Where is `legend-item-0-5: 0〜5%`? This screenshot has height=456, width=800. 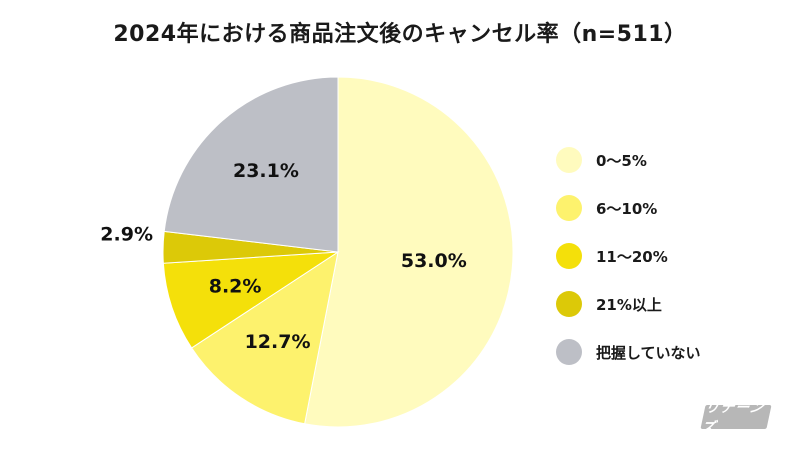 legend-item-0-5: 0〜5% is located at coordinates (628, 160).